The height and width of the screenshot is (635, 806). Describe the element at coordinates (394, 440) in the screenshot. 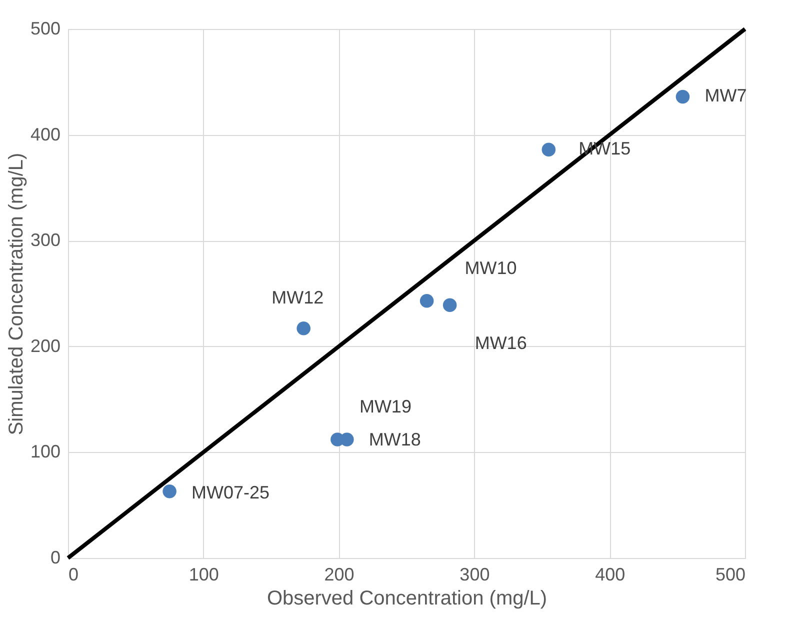

I see `annotation: MW18` at that location.